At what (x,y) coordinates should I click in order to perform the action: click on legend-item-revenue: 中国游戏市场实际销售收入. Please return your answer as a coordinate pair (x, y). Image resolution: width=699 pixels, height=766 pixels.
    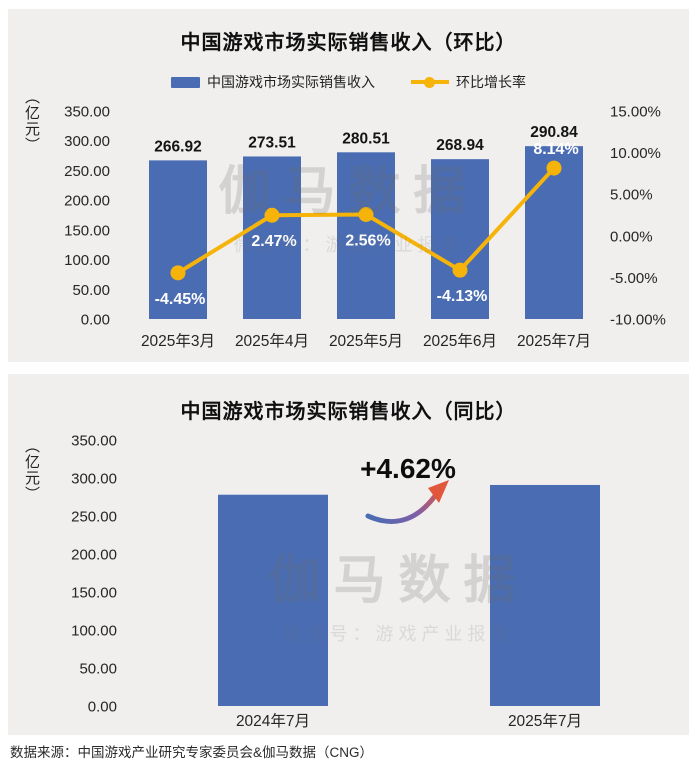
    Looking at the image, I should click on (273, 82).